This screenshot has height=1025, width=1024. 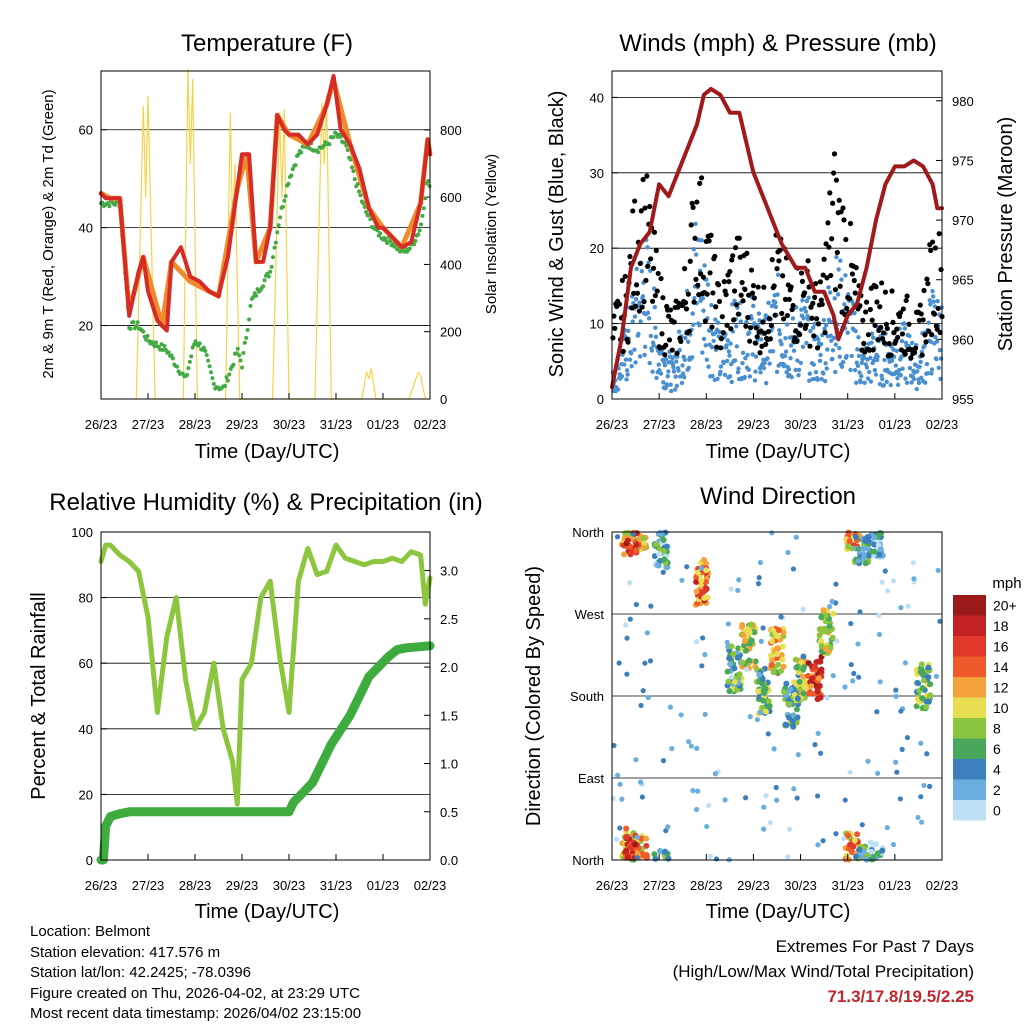 What do you see at coordinates (969, 687) in the screenshot?
I see `legend-swatch` at bounding box center [969, 687].